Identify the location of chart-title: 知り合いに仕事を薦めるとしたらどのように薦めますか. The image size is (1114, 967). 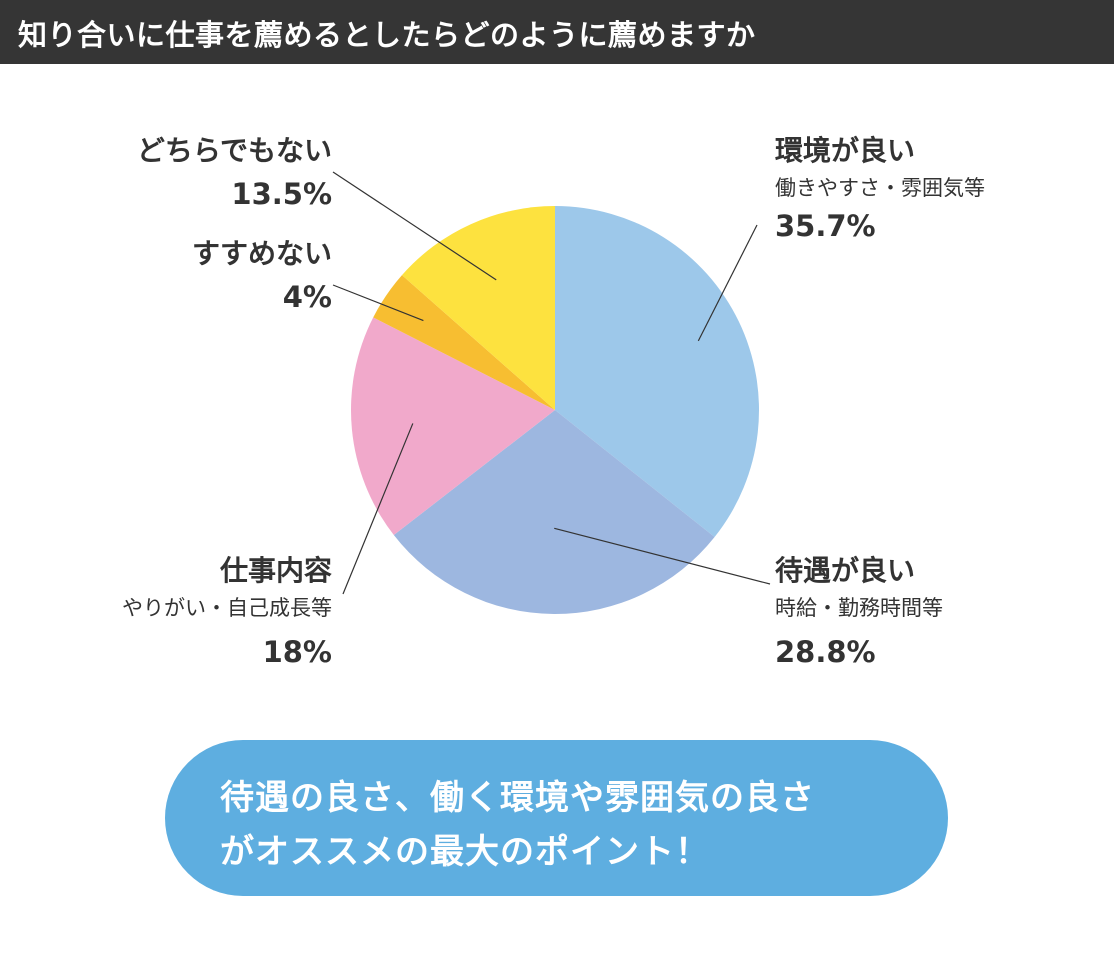
(387, 35).